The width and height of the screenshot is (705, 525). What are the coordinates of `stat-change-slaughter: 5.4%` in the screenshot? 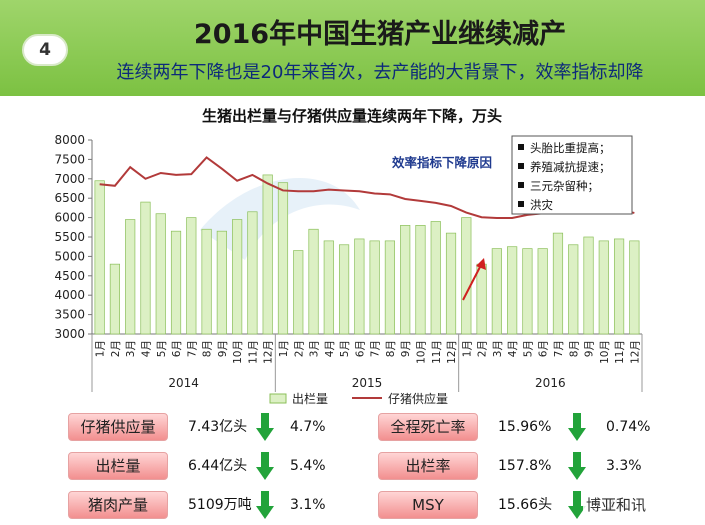 It's located at (308, 466).